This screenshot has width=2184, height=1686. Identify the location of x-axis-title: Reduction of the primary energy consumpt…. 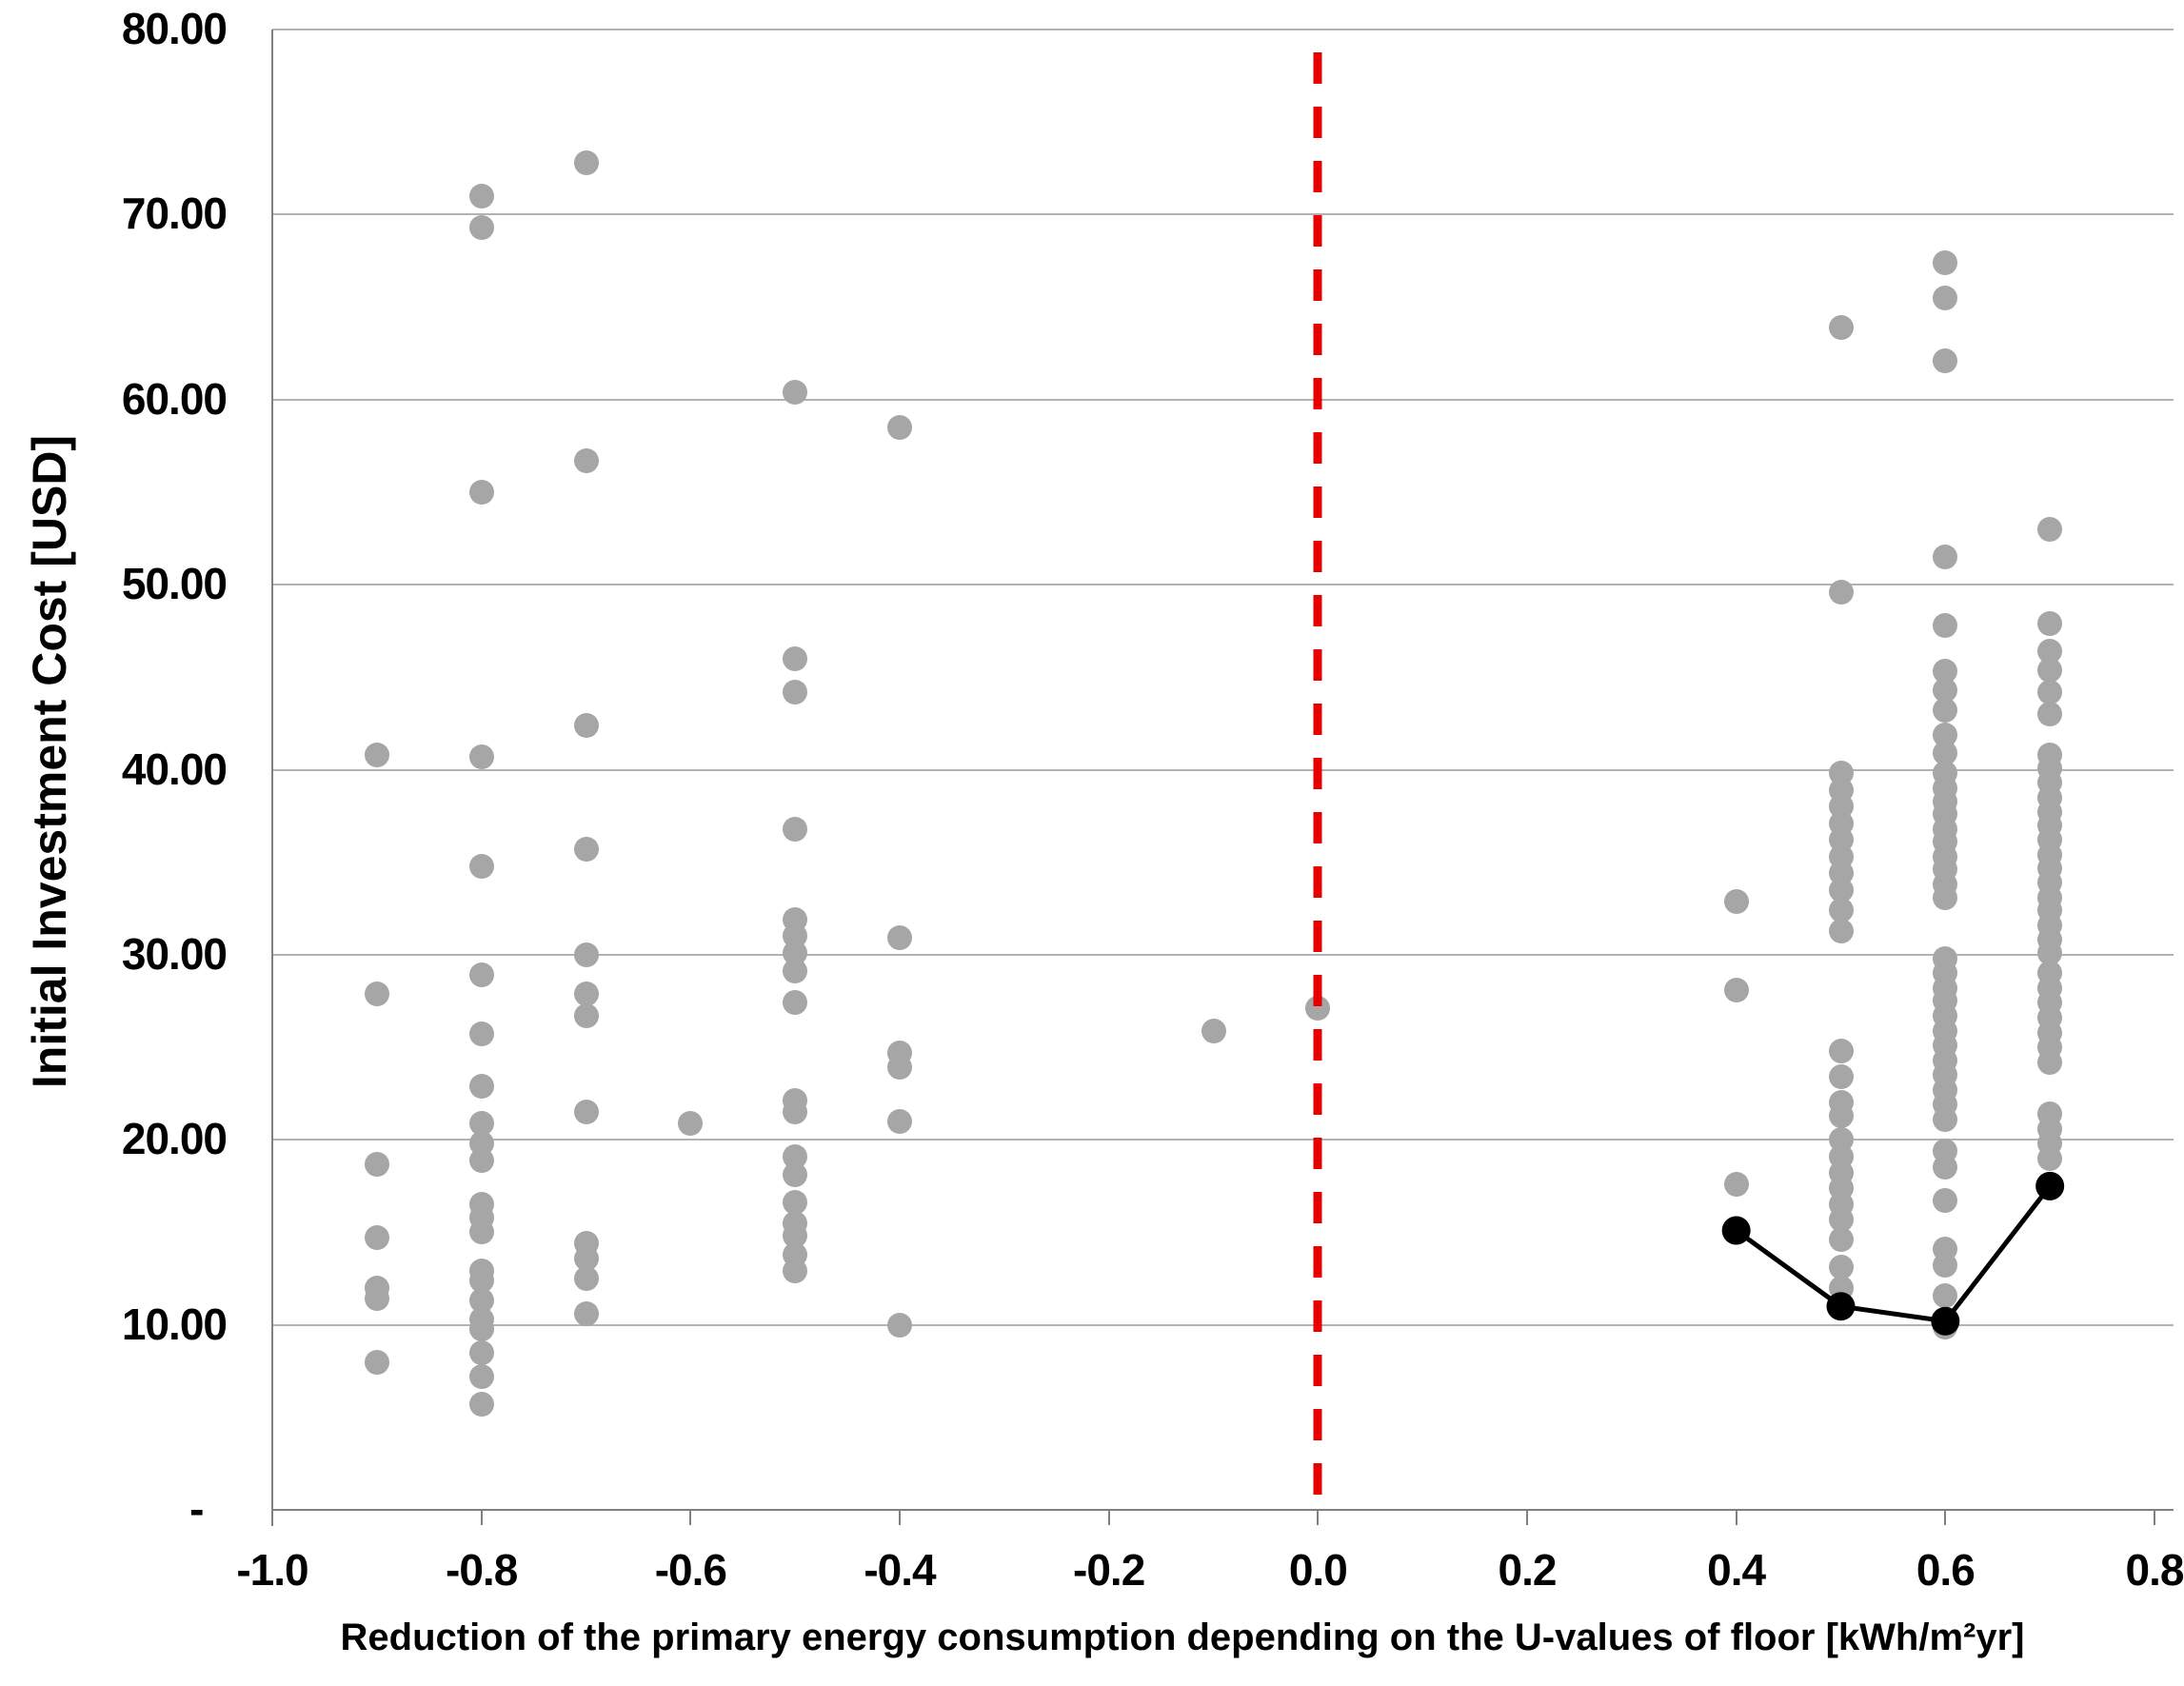
(1182, 1637).